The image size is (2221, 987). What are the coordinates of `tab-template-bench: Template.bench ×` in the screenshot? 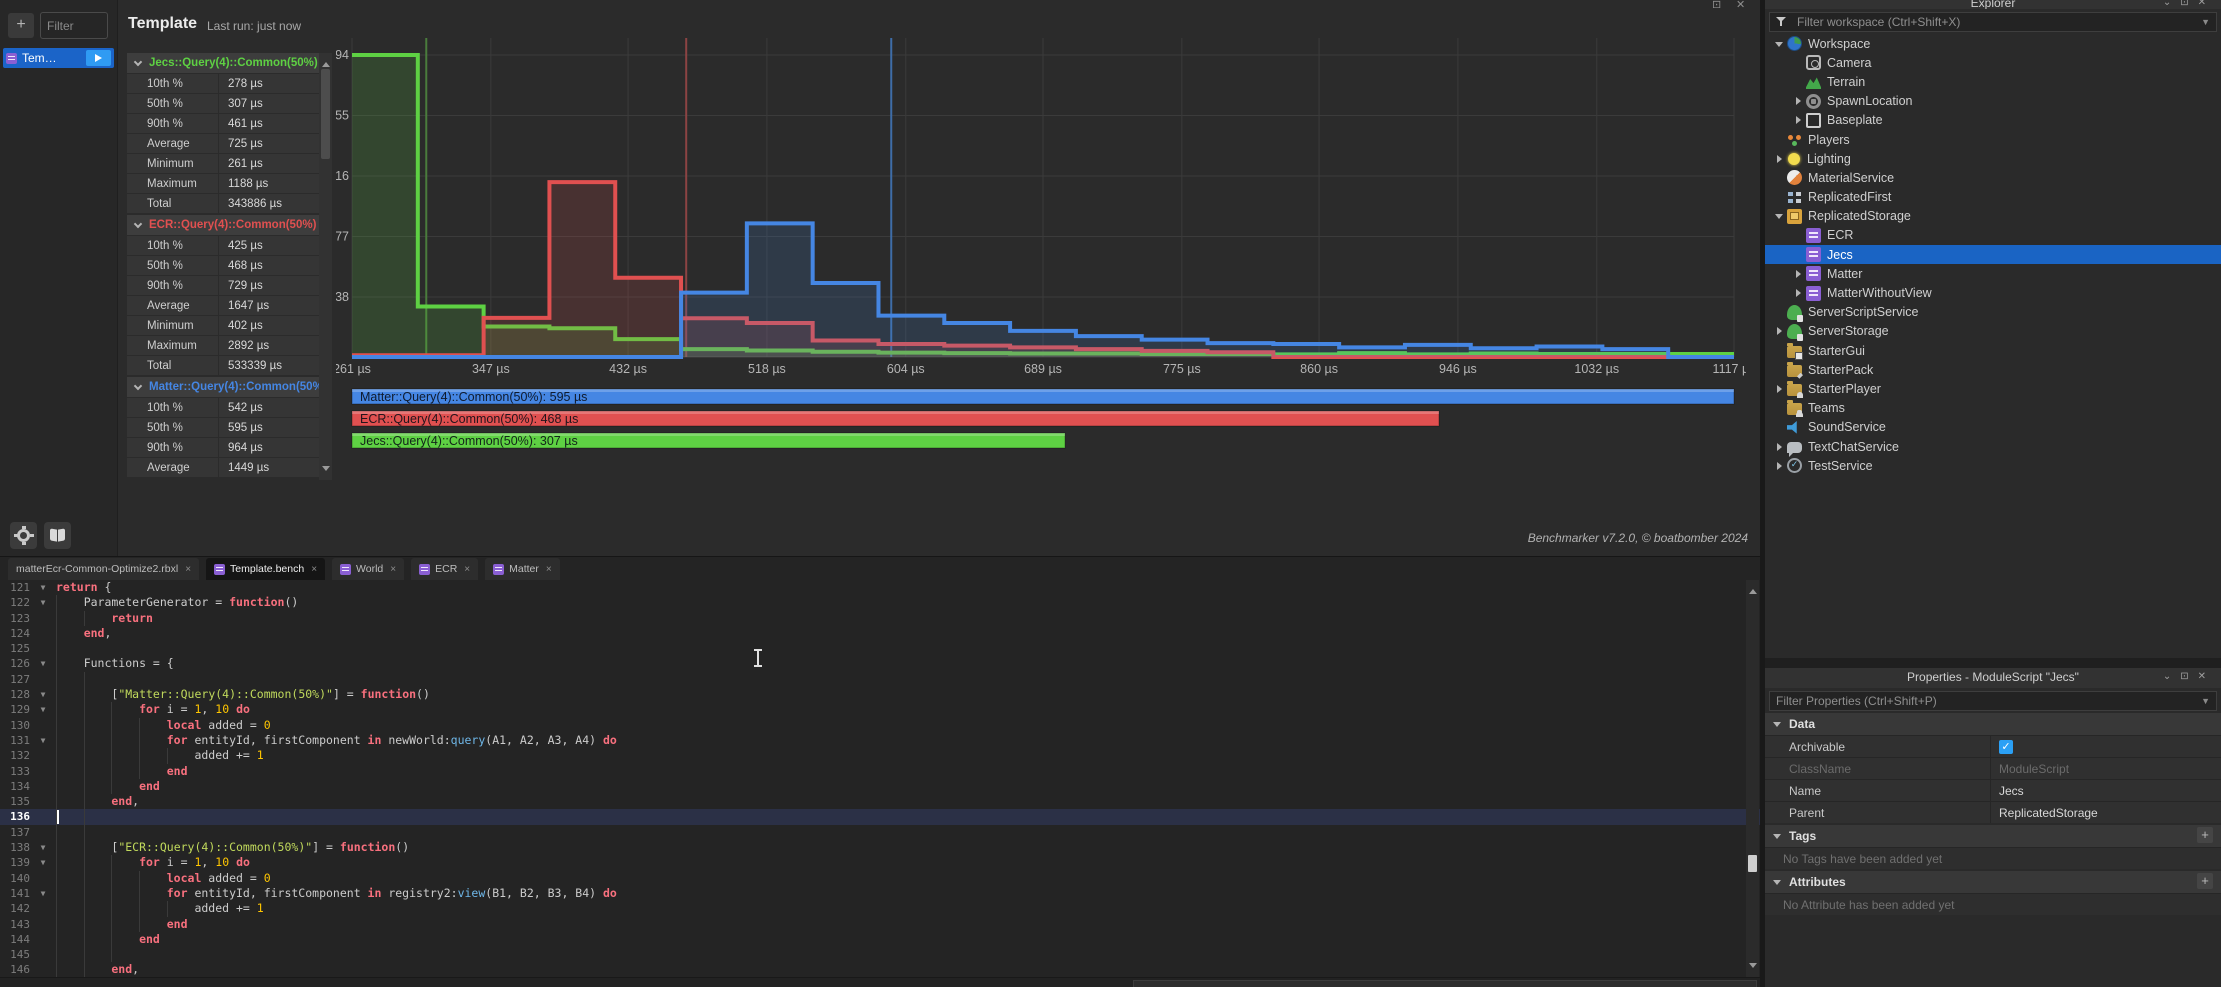 It's located at (266, 569).